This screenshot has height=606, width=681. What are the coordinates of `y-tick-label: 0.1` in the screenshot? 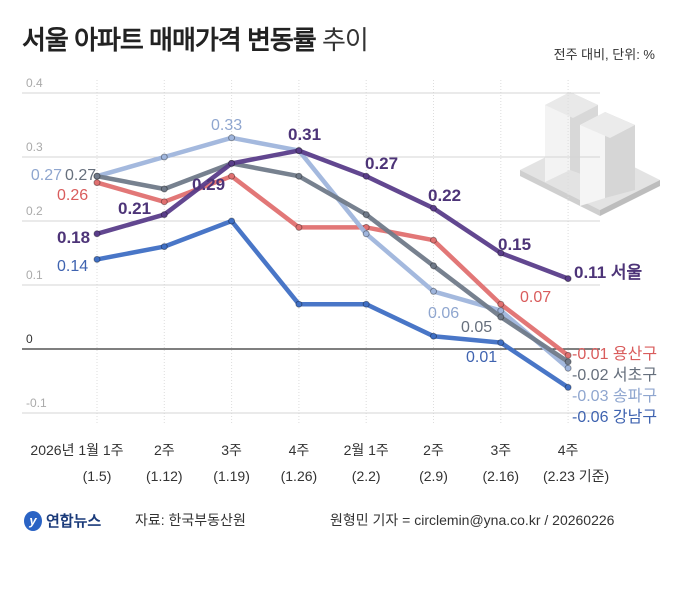 It's located at (34, 275).